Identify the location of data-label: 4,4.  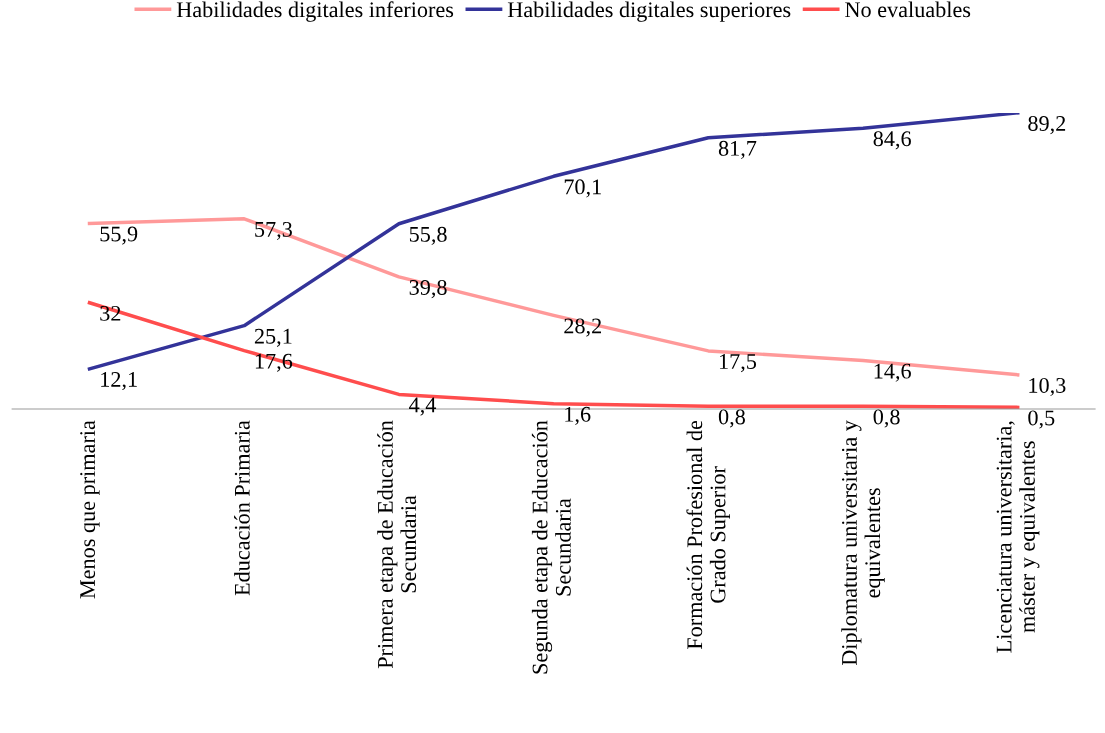
(423, 406).